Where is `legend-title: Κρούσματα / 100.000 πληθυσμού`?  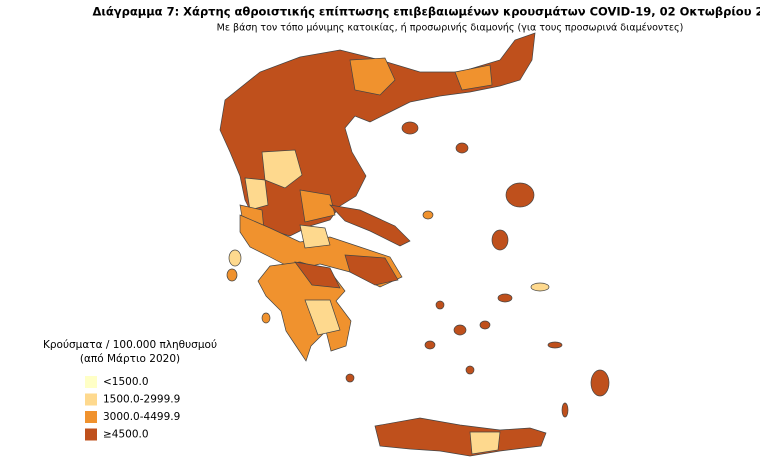
legend-title: Κρούσματα / 100.000 πληθυσμού is located at coordinates (130, 345).